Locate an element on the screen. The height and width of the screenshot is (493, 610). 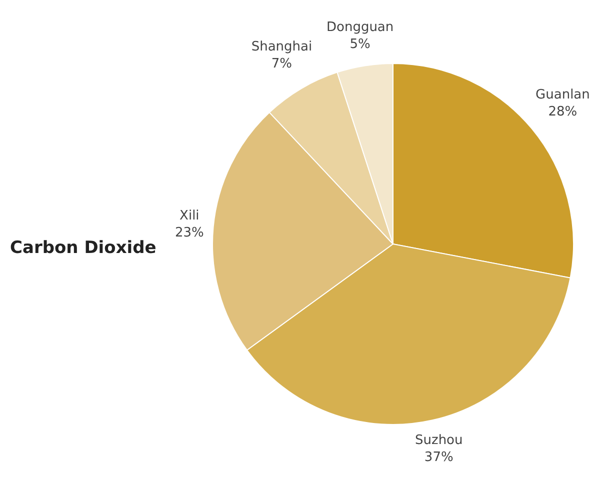
data-label: 23% is located at coordinates (189, 233).